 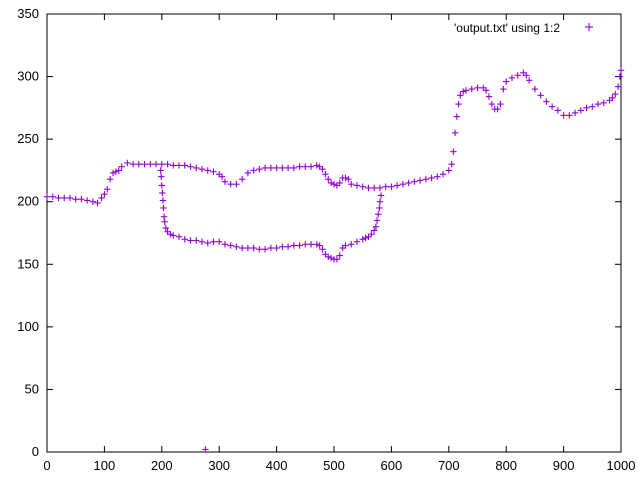 What do you see at coordinates (32, 388) in the screenshot?
I see `y-tick-label: 50` at bounding box center [32, 388].